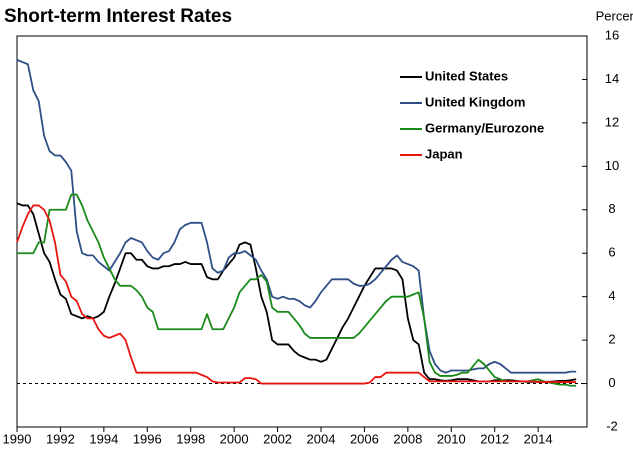 This screenshot has width=633, height=449. What do you see at coordinates (611, 382) in the screenshot?
I see `y-tick-label: 0` at bounding box center [611, 382].